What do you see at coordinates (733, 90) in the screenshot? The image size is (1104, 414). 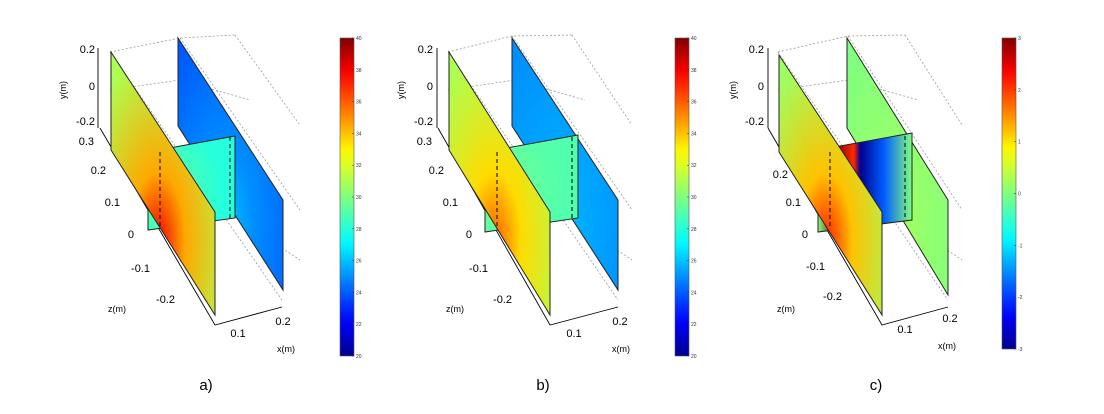 I see `panel-c-ylabel: y(m)` at bounding box center [733, 90].